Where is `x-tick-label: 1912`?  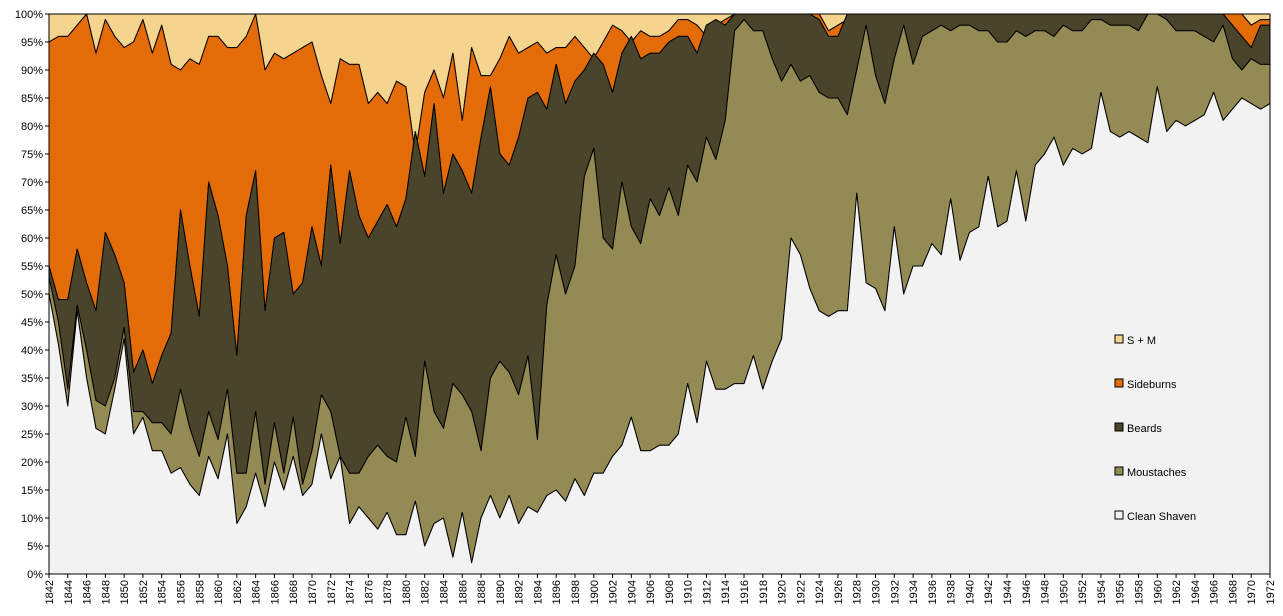
x-tick-label: 1912 is located at coordinates (707, 592).